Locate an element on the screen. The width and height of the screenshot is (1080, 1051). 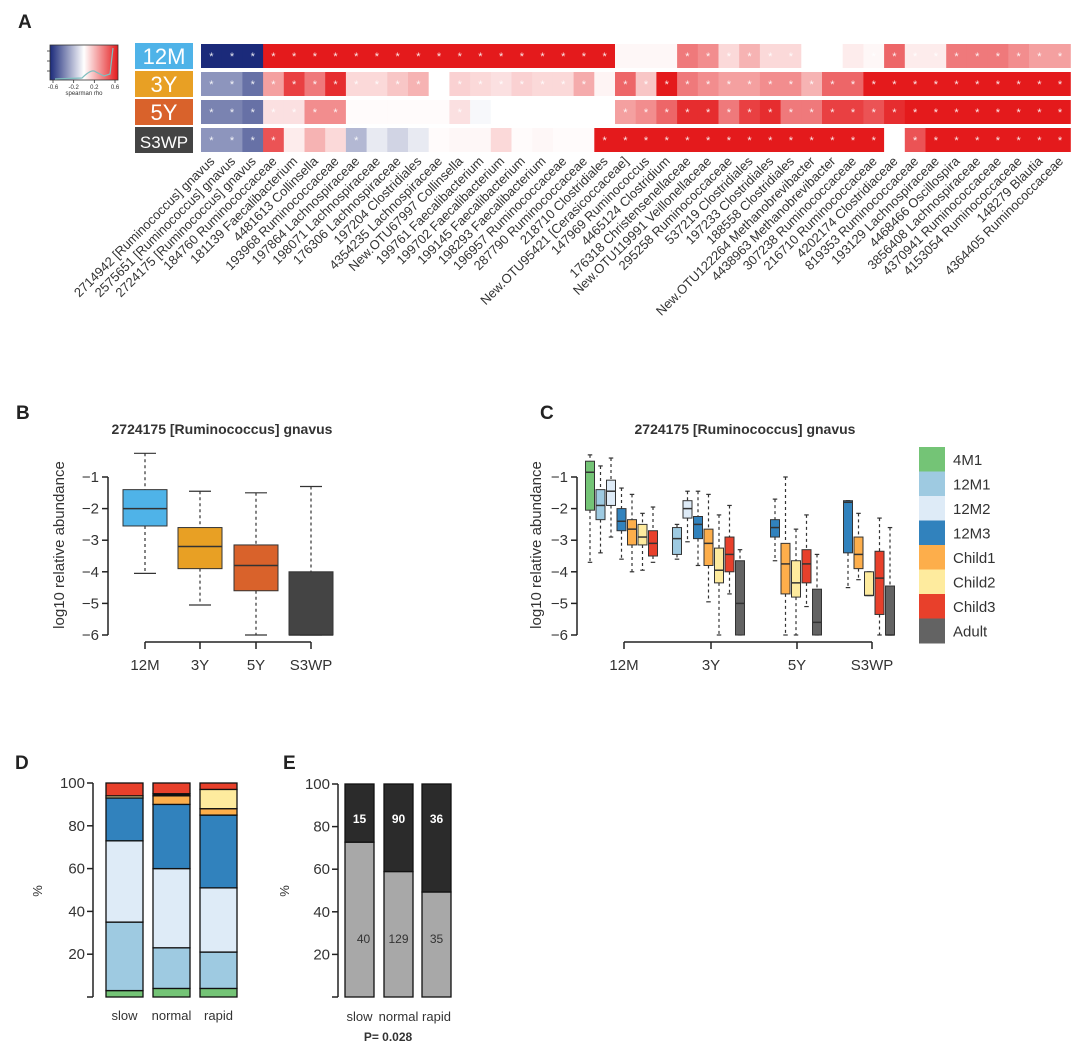
box-12m-12m1 is located at coordinates (600, 509).